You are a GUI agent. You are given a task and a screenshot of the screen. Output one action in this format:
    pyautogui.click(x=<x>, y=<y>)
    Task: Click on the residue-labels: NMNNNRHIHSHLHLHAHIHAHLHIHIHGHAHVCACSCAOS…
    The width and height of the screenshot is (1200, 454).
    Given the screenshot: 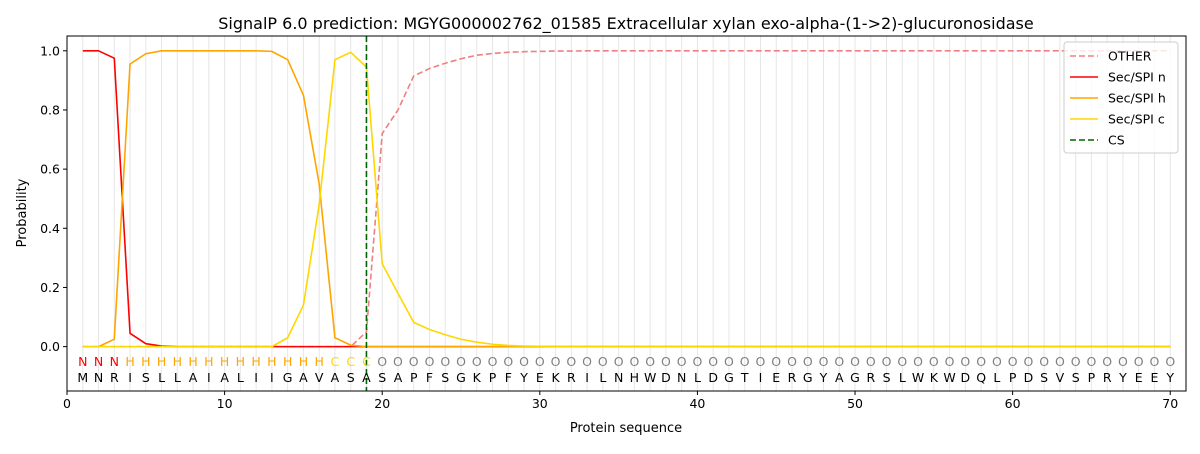 What is the action you would take?
    pyautogui.click(x=626, y=369)
    